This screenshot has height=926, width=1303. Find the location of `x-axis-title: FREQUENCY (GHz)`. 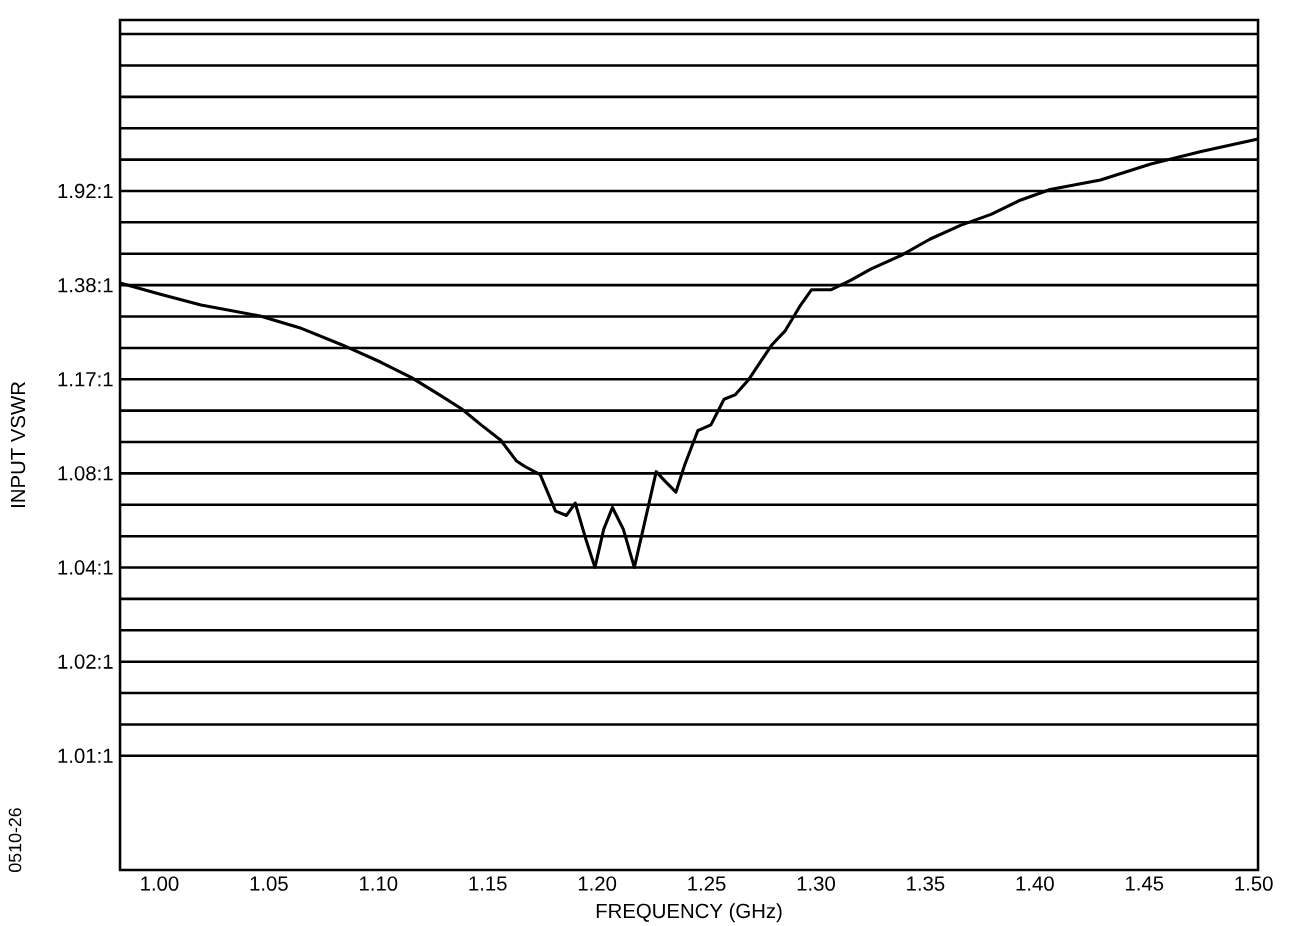

x-axis-title: FREQUENCY (GHz) is located at coordinates (689, 913).